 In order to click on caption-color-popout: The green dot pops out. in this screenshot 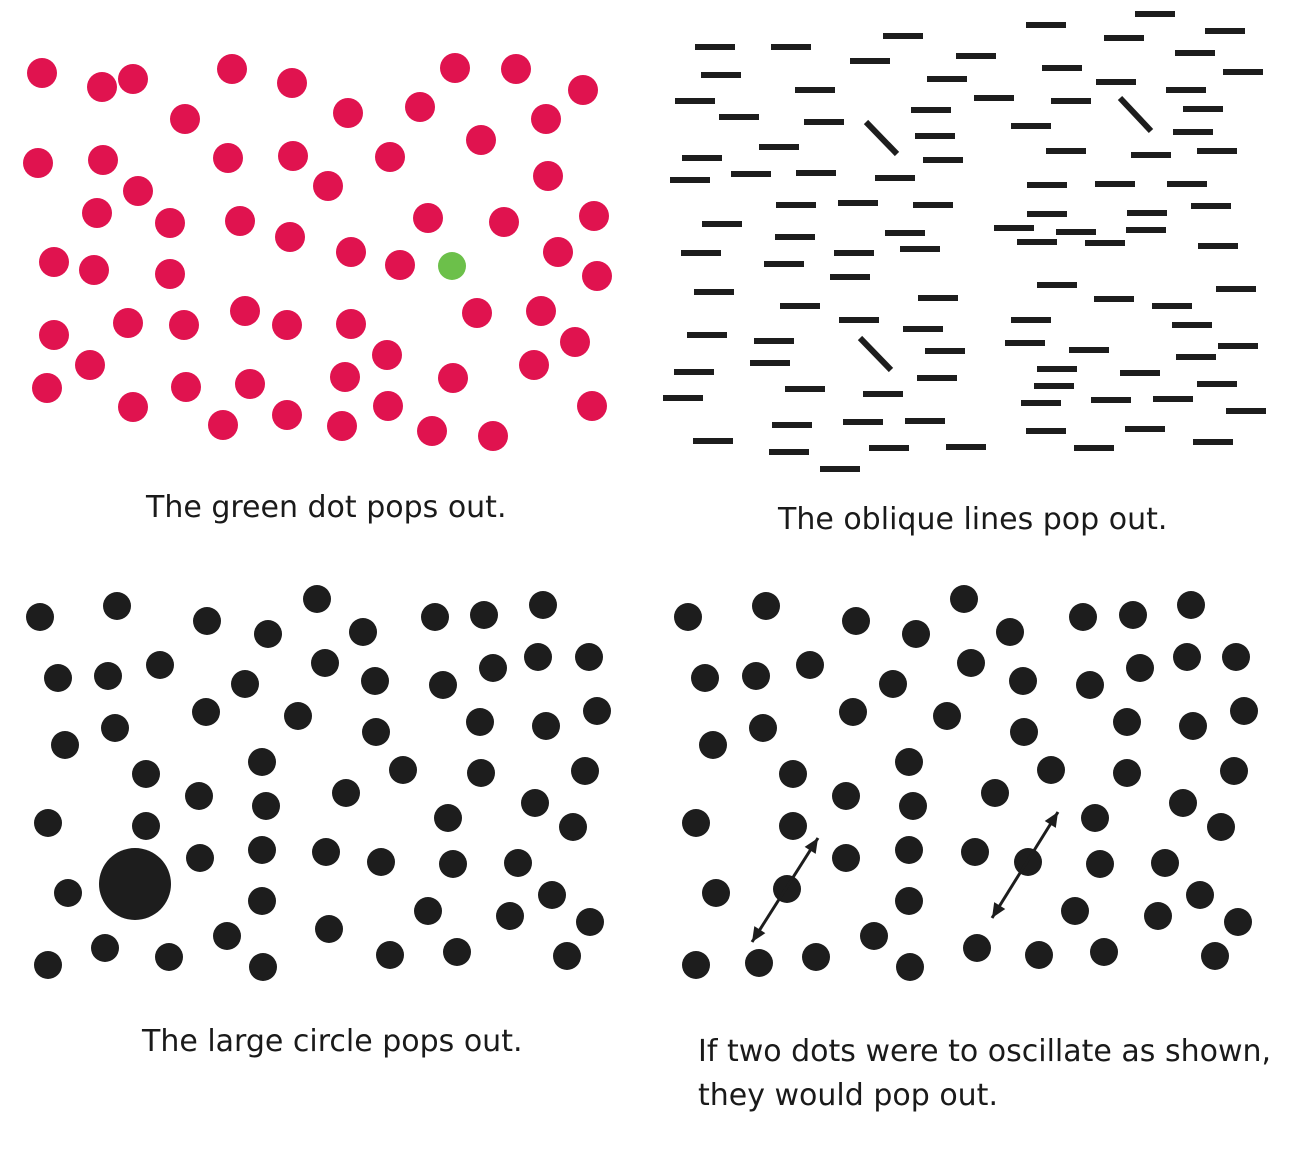, I will do `click(326, 507)`.